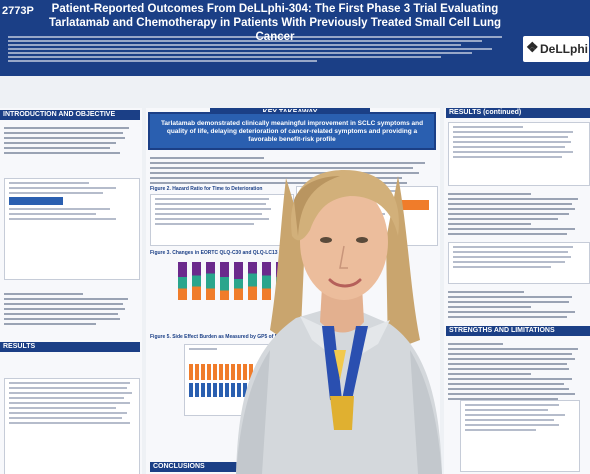  I want to click on poster-id: 2773P, so click(18, 11).